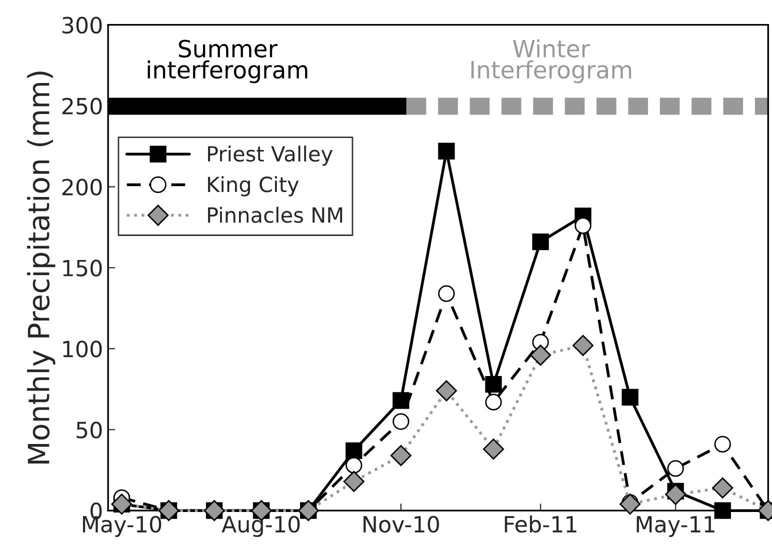 Image resolution: width=772 pixels, height=552 pixels. What do you see at coordinates (82, 349) in the screenshot?
I see `y-tick-label: 100` at bounding box center [82, 349].